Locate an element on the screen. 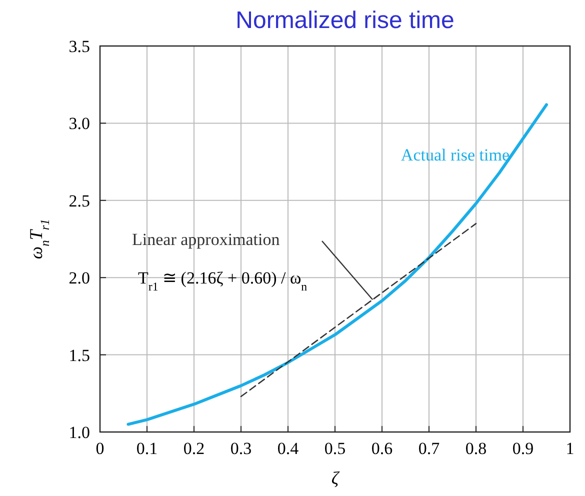 The image size is (585, 496). y-tick-label: 3.0 is located at coordinates (79, 124).